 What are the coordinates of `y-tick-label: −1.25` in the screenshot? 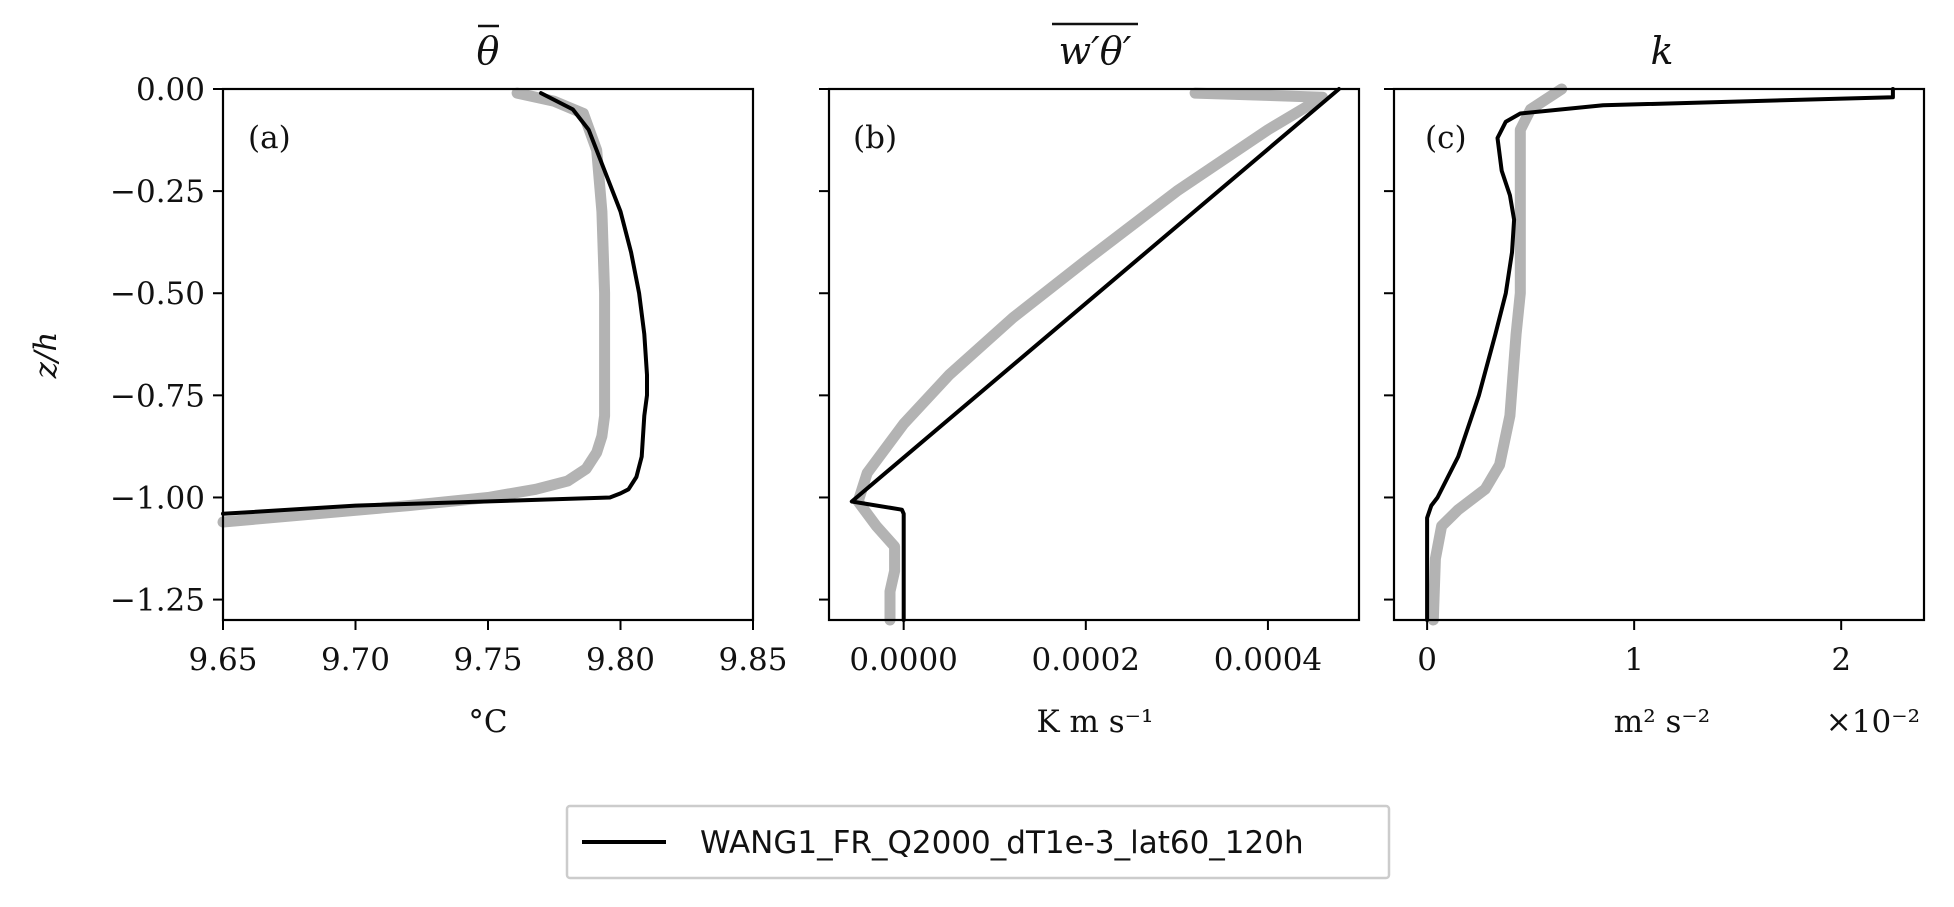 It's located at (157, 601).